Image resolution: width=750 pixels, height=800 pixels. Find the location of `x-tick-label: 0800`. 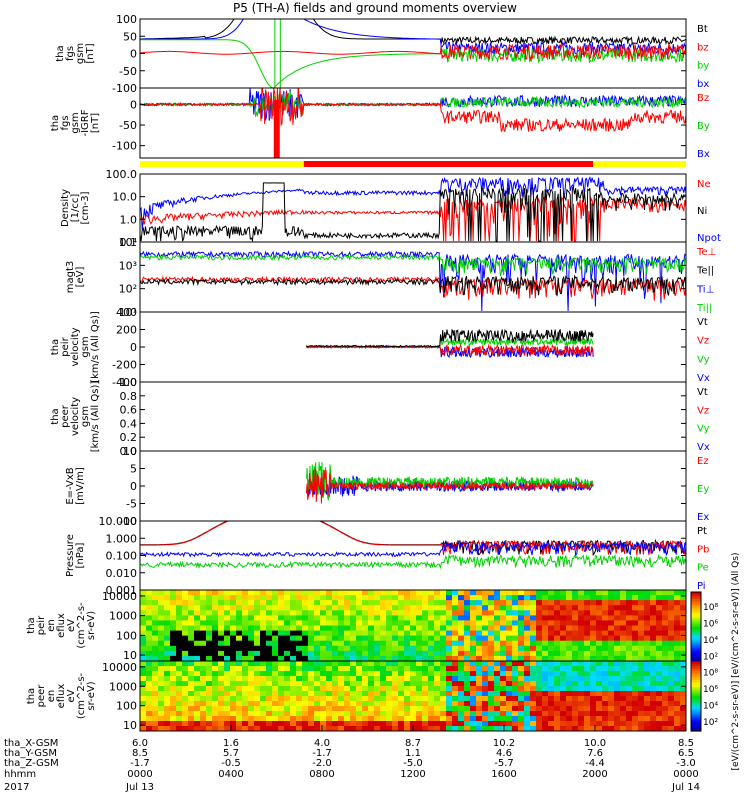

x-tick-label: 0800 is located at coordinates (321, 774).